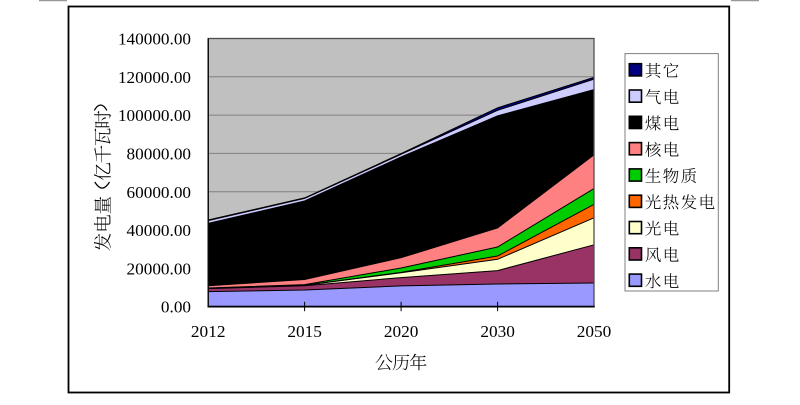  I want to click on svg-text: 2030, so click(497, 331).